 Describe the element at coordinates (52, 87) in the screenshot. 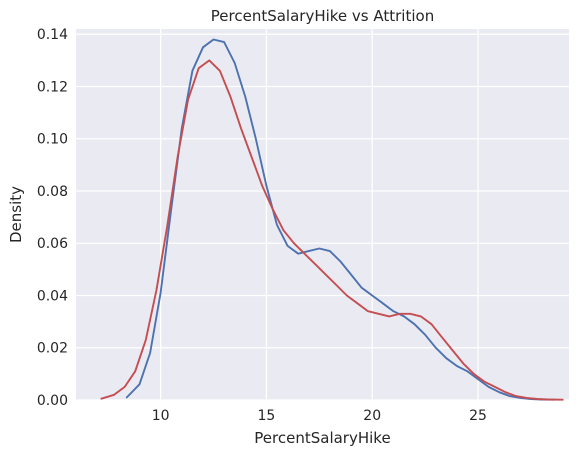

I see `y-tick-label: 0.12` at that location.